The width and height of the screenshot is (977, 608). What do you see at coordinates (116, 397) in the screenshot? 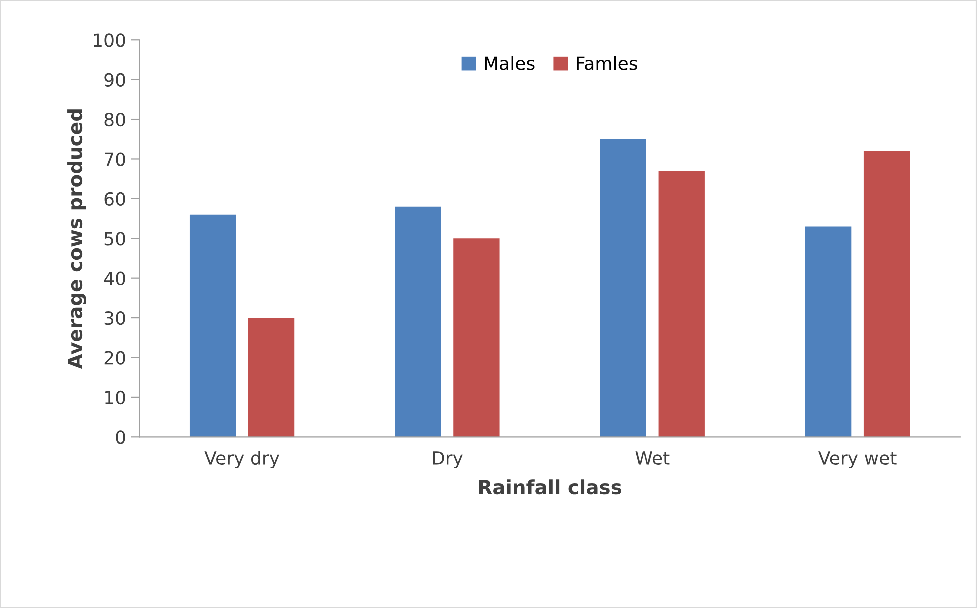
I see `y-tick-label: 10` at bounding box center [116, 397].